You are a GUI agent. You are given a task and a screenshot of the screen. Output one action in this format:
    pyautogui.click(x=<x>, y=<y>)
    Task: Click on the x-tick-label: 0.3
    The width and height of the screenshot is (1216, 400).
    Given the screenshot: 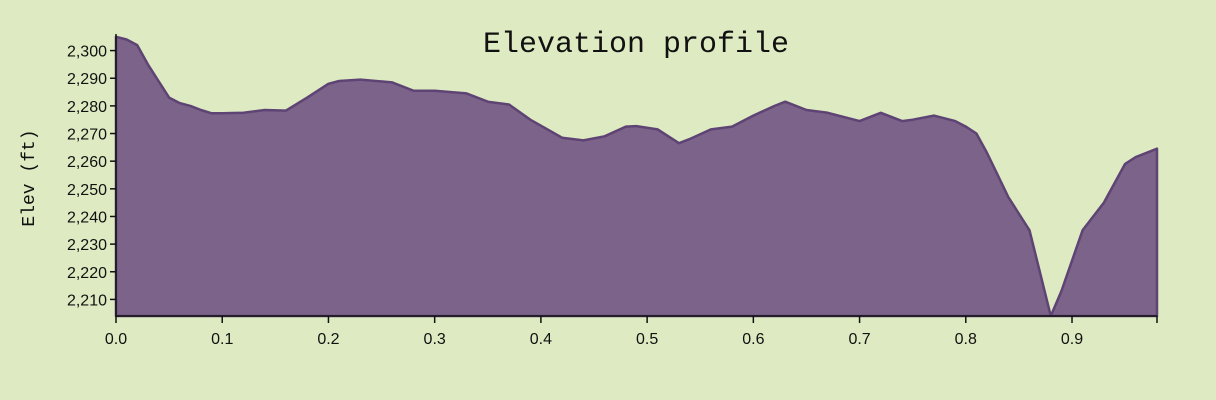 What is the action you would take?
    pyautogui.click(x=435, y=339)
    